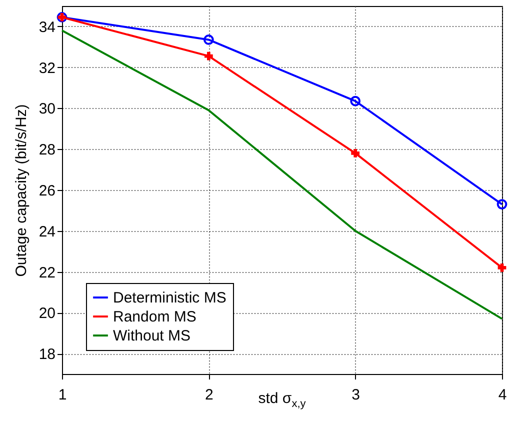 The height and width of the screenshot is (426, 512). What do you see at coordinates (47, 355) in the screenshot?
I see `y-tick-label: 18` at bounding box center [47, 355].